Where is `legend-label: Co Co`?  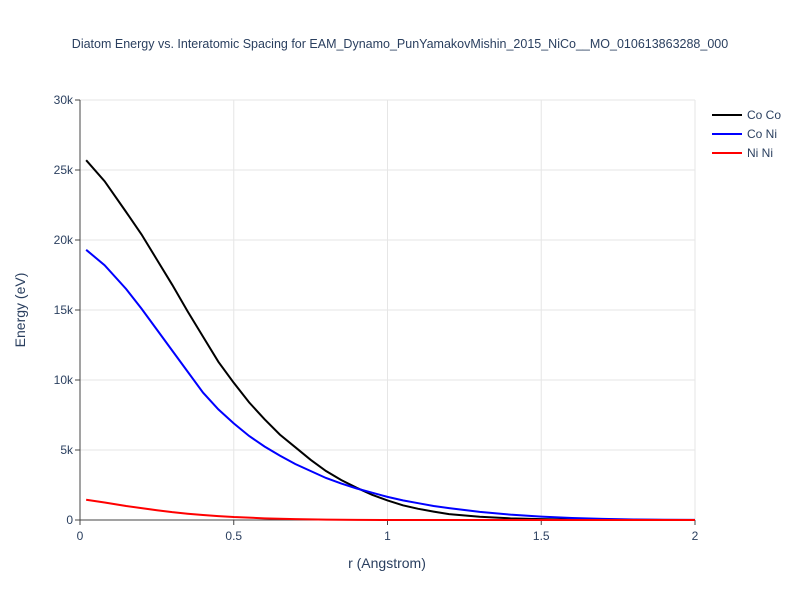
legend-label: Co Co is located at coordinates (764, 115).